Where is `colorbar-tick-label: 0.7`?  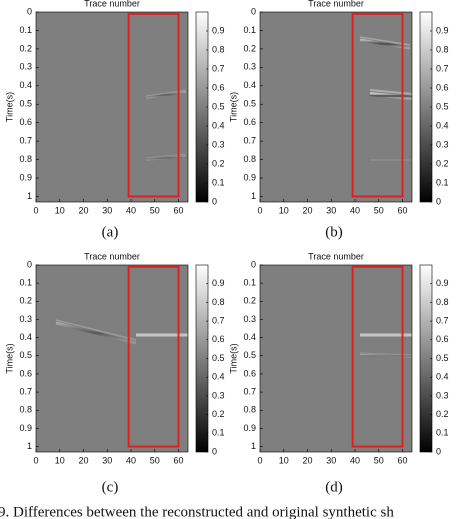 colorbar-tick-label: 0.7 is located at coordinates (442, 68).